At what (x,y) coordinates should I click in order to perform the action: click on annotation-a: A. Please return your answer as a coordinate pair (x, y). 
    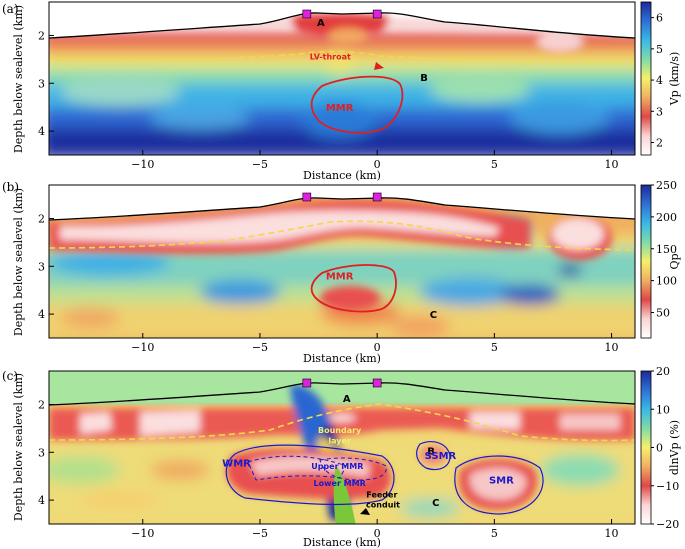
    Looking at the image, I should click on (347, 399).